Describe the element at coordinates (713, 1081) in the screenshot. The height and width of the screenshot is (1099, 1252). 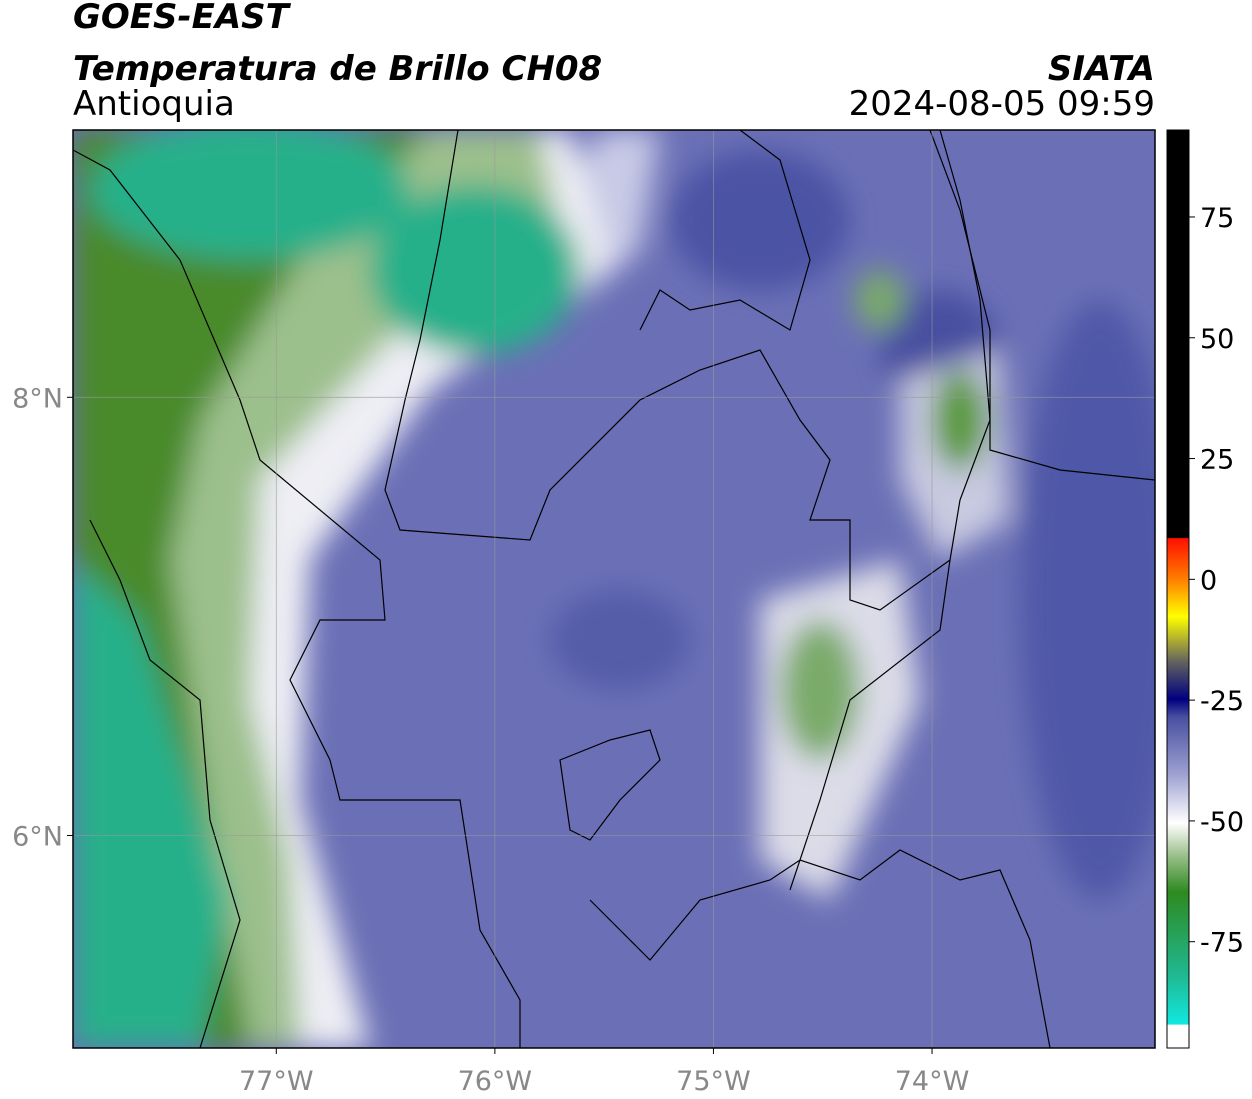
I see `x-tick-label: 75°W` at that location.